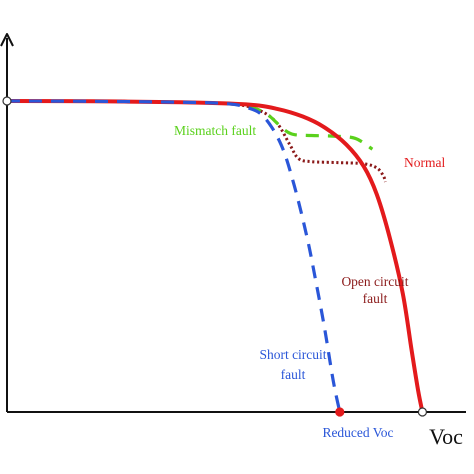  I want to click on voc-label: Voc, so click(446, 436).